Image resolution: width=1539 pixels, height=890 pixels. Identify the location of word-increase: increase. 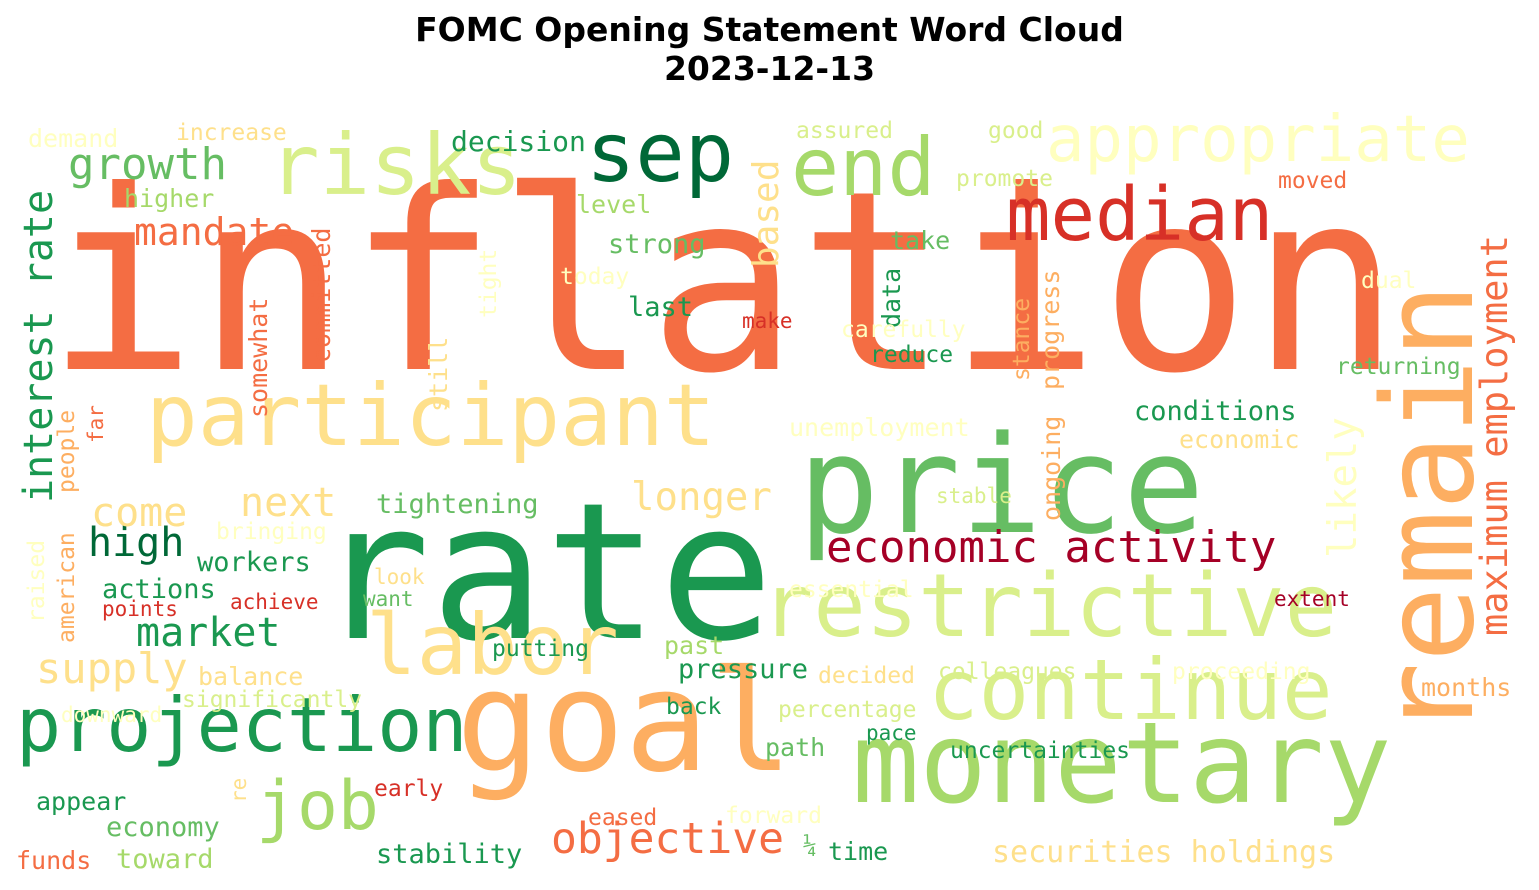
(231, 133).